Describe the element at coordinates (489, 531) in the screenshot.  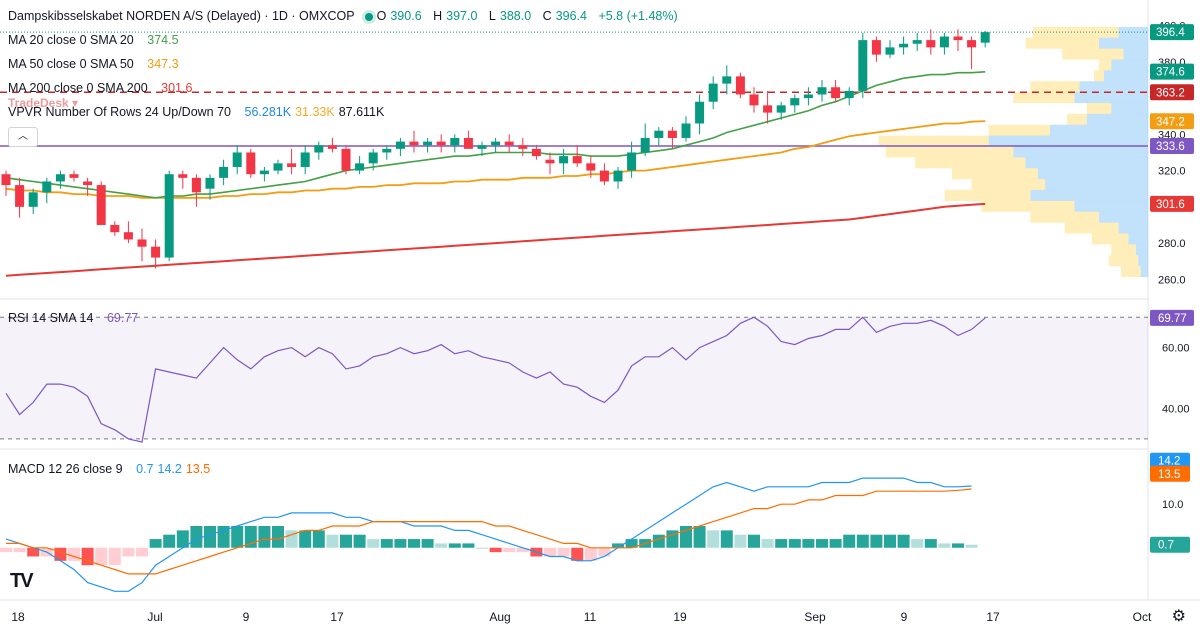
I see `macd-signal-line` at that location.